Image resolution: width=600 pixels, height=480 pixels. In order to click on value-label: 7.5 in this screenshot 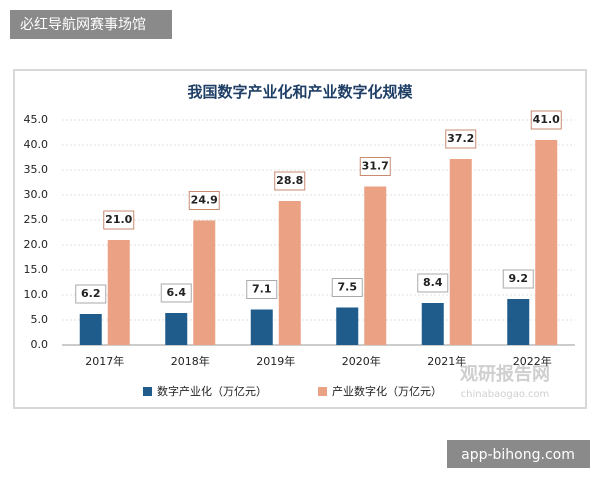, I will do `click(348, 287)`.